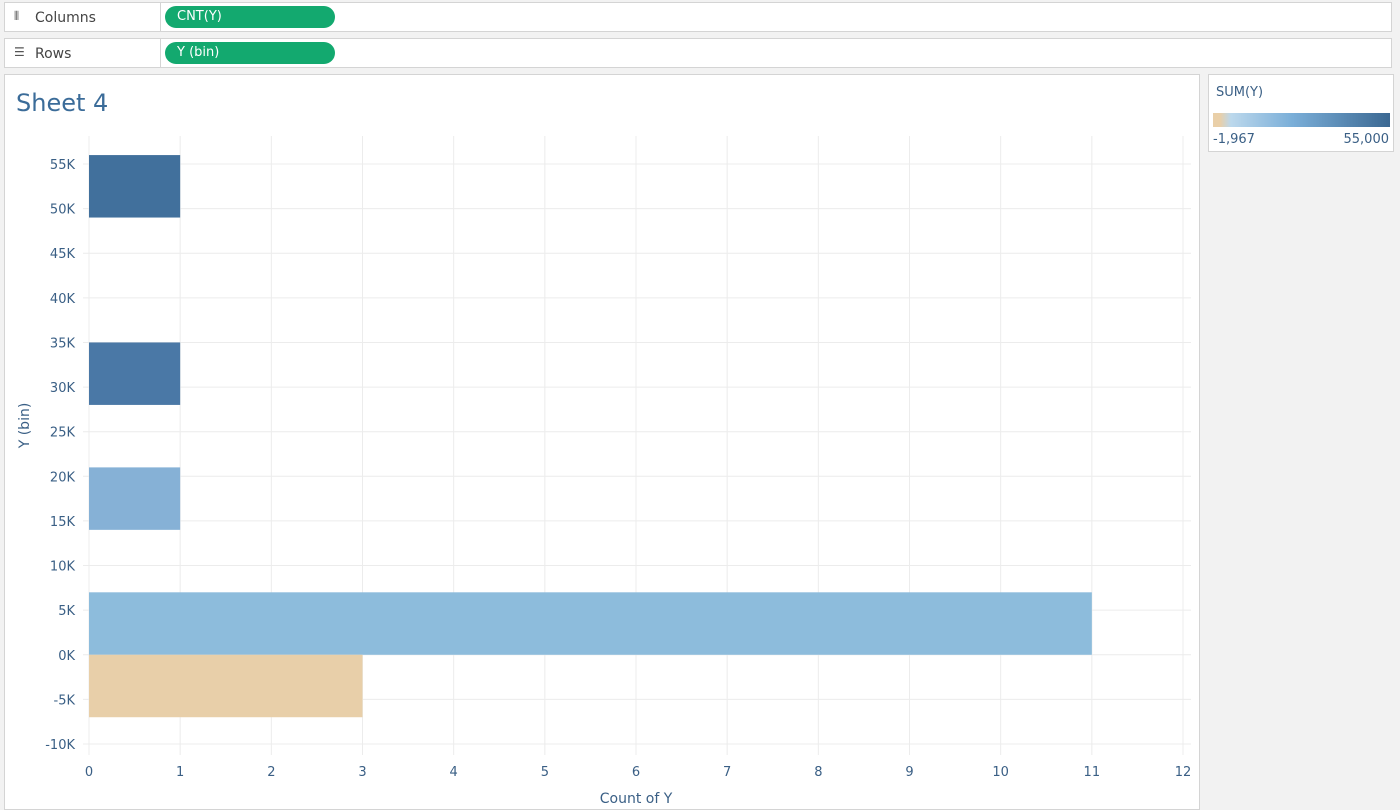  Describe the element at coordinates (250, 17) in the screenshot. I see `columns-pill: CNT(Y)` at that location.